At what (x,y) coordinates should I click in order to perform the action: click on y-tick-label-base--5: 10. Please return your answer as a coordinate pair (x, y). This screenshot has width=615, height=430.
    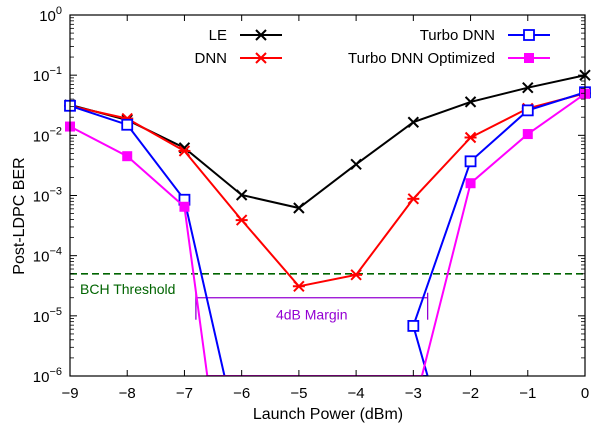
    Looking at the image, I should click on (41, 317).